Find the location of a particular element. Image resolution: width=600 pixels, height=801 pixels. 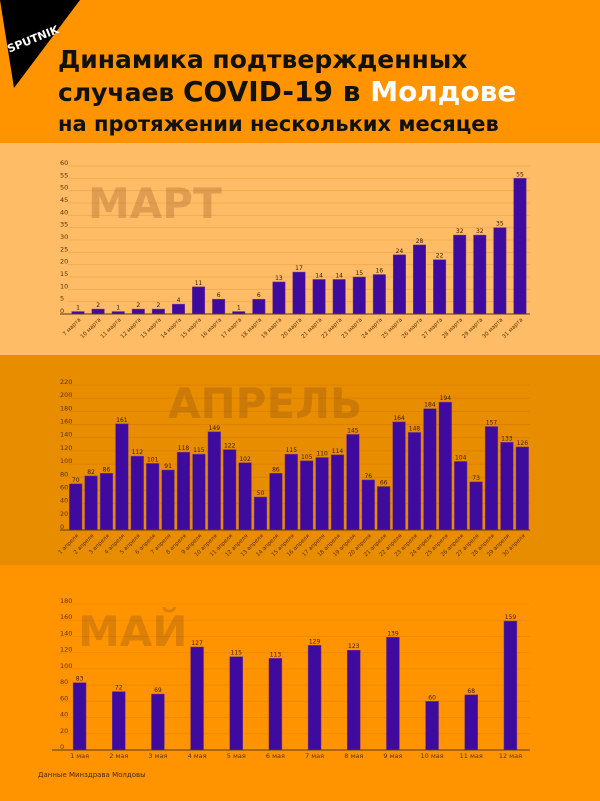

month-watermark: МАРТ is located at coordinates (155, 203).